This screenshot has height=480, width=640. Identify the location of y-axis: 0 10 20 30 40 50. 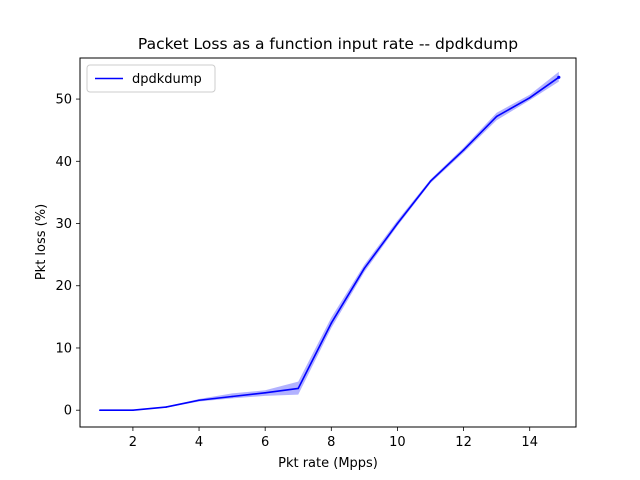
(67, 256).